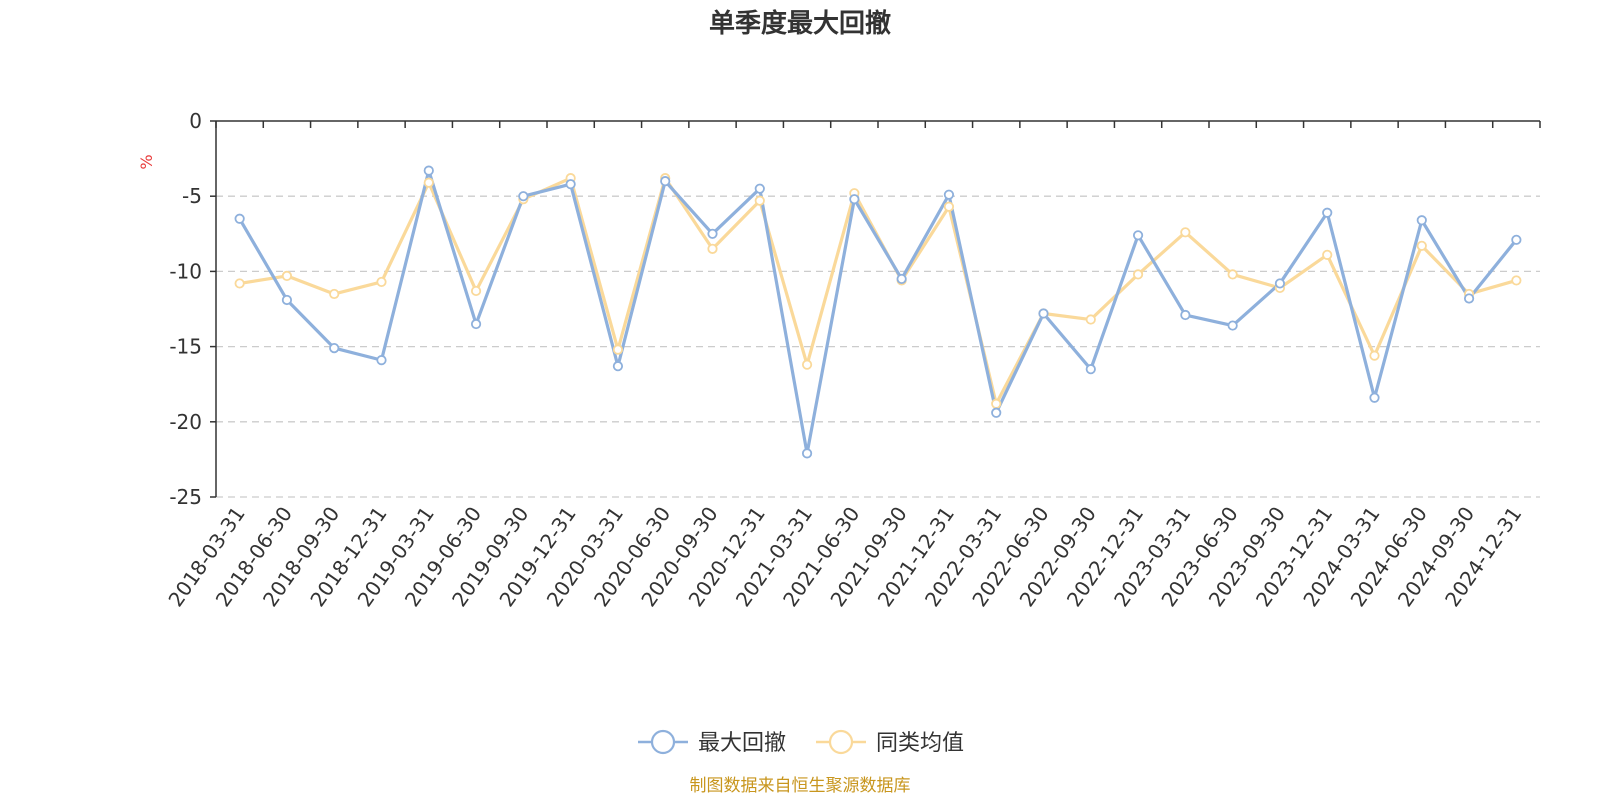  I want to click on chart-title: 单季度最大回撤, so click(800, 23).